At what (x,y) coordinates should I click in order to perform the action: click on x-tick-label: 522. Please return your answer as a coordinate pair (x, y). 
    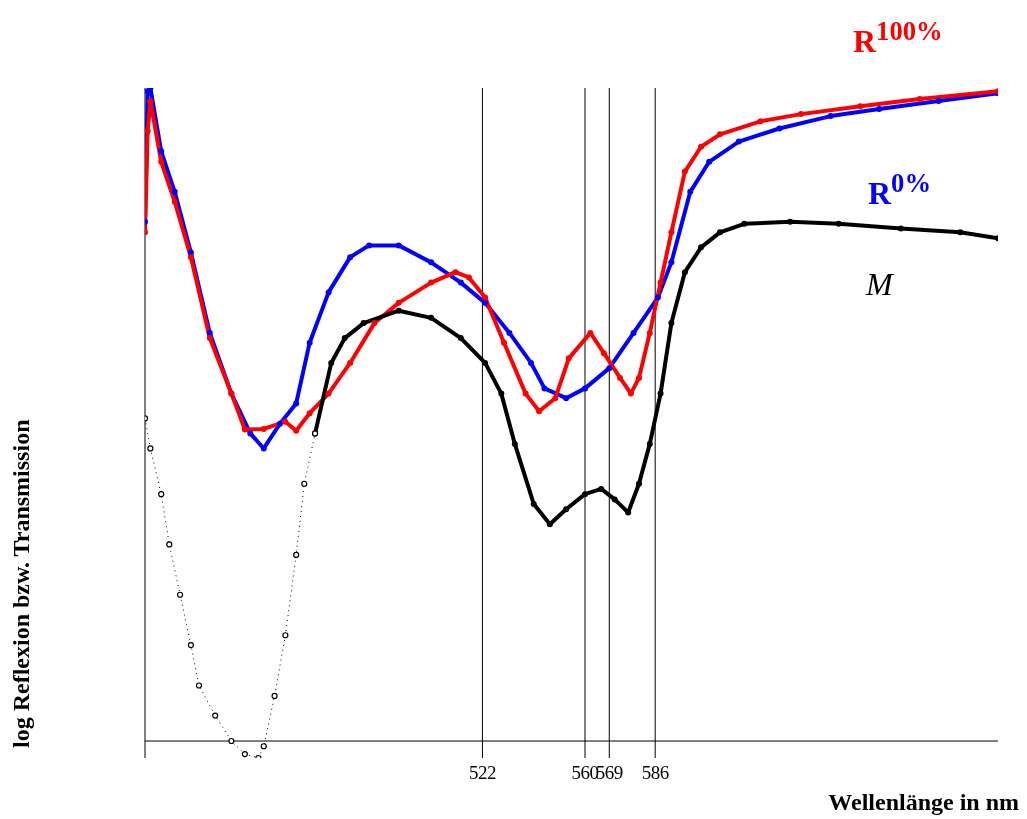
    Looking at the image, I should click on (482, 773).